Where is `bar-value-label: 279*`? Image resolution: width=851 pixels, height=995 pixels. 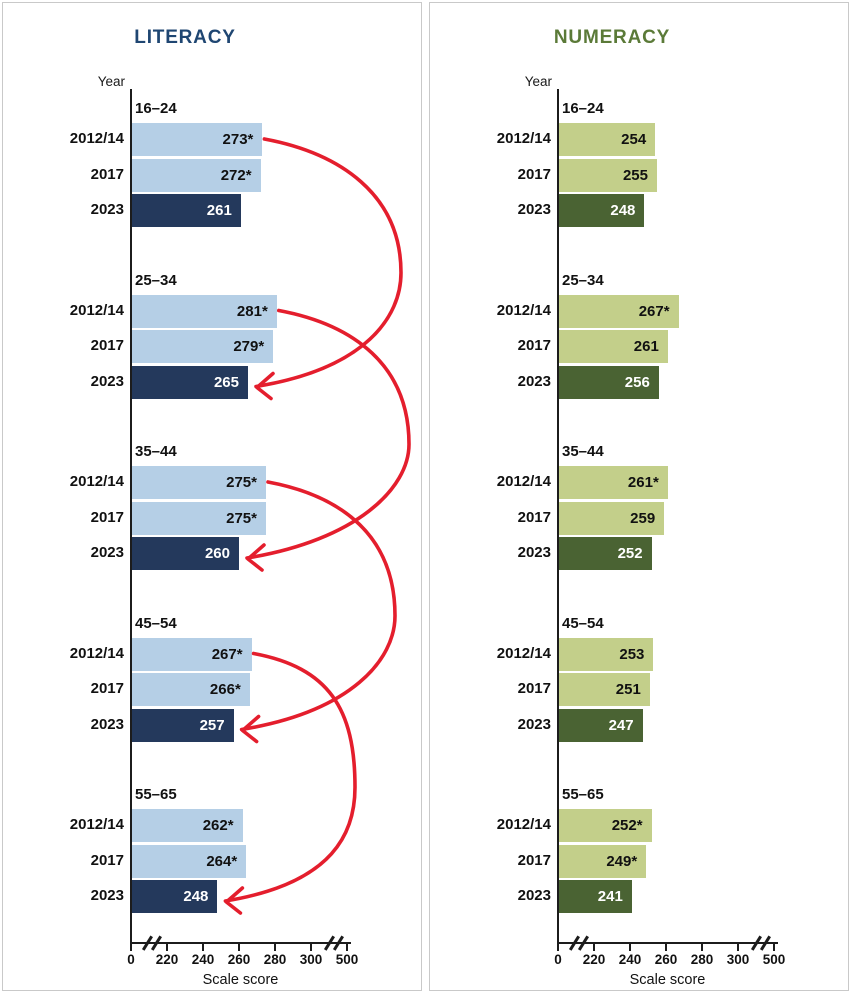
bar-value-label: 279* is located at coordinates (249, 346).